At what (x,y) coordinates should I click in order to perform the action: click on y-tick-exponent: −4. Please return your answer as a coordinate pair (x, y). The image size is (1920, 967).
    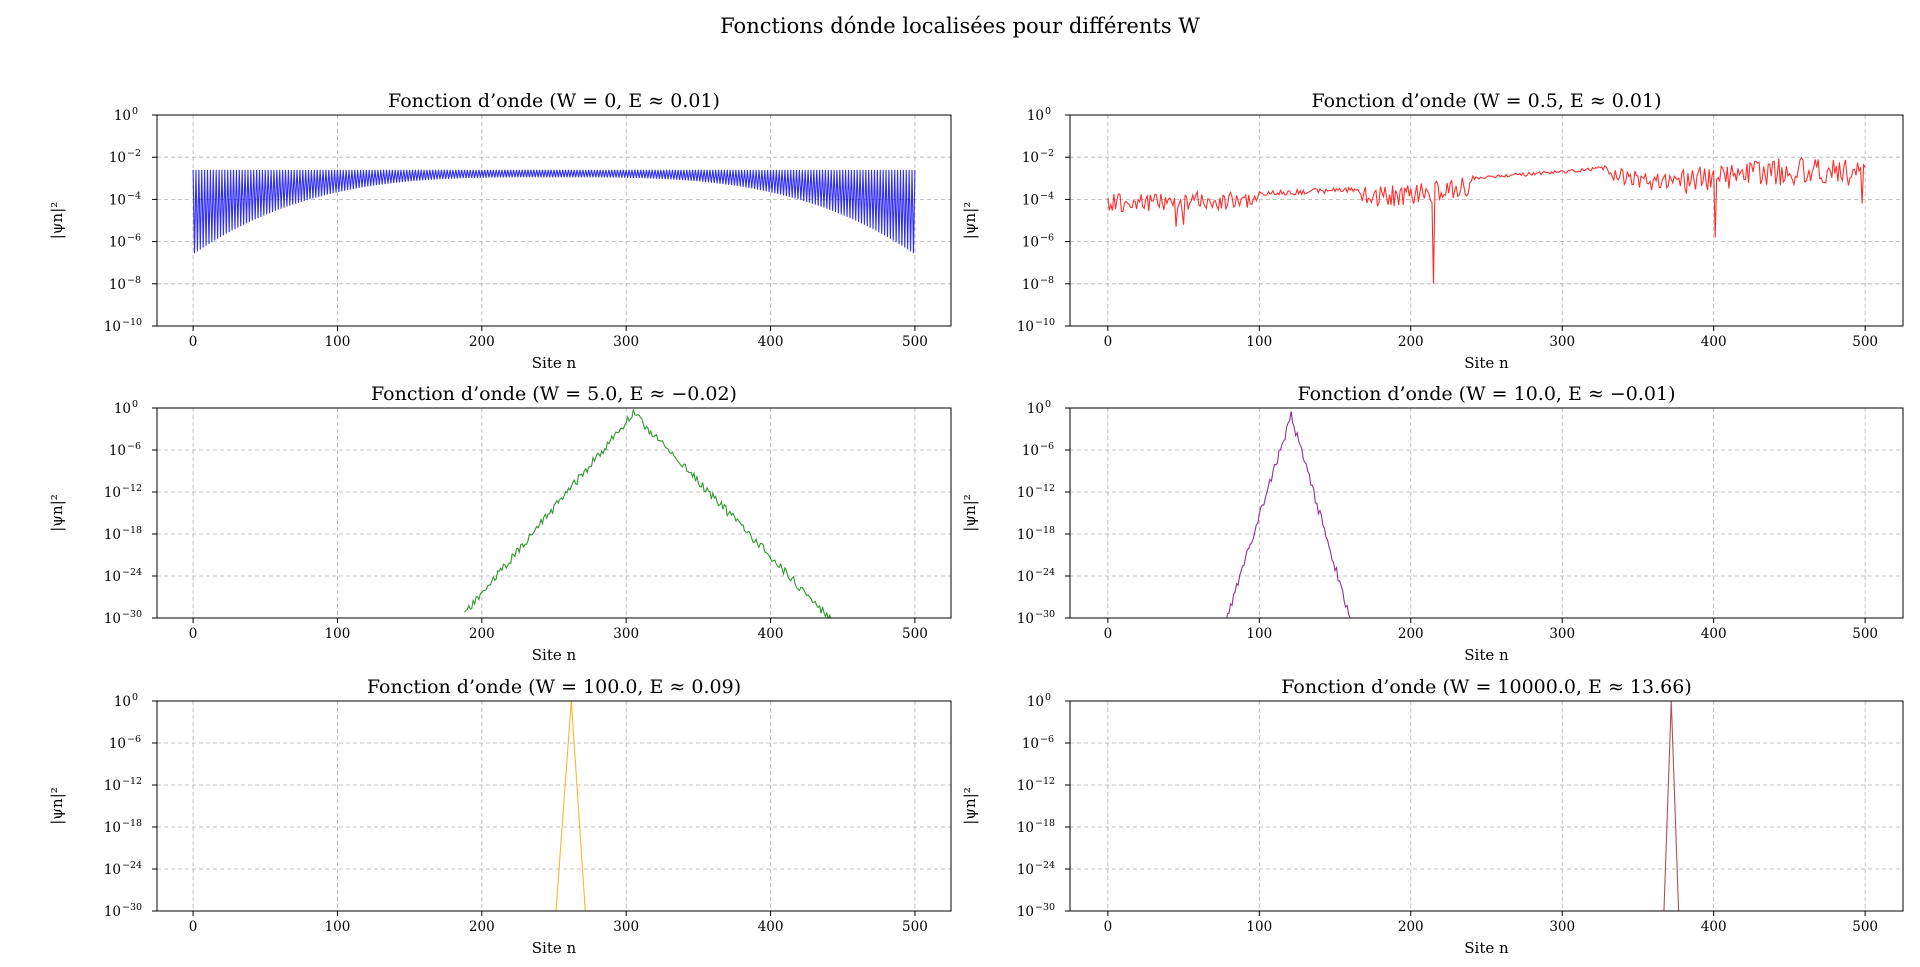
    Looking at the image, I should click on (1047, 195).